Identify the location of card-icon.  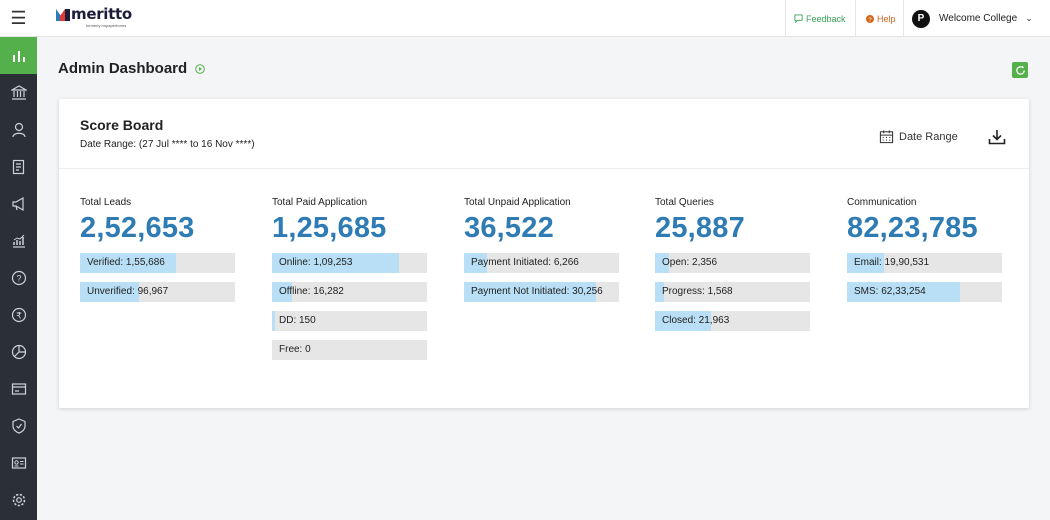
(18, 388).